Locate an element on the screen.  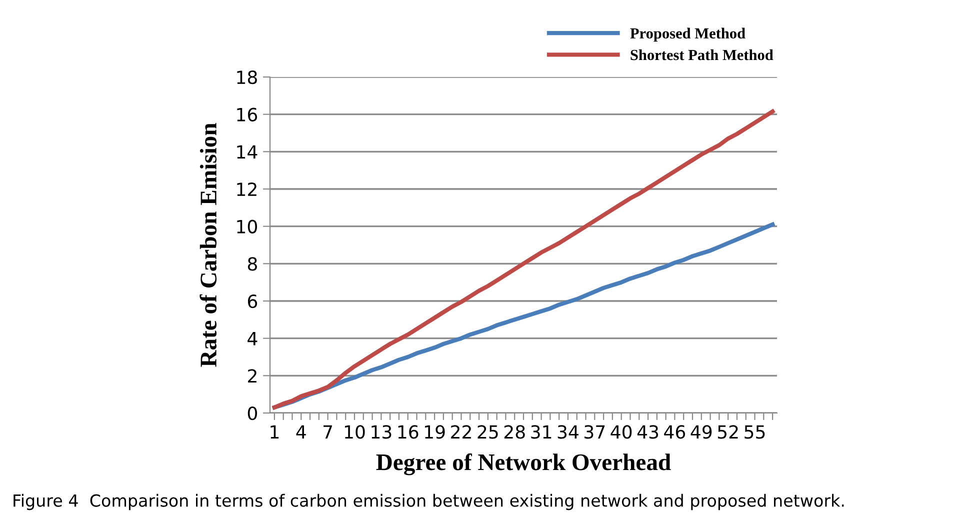
y-tick-label: 12 is located at coordinates (246, 189).